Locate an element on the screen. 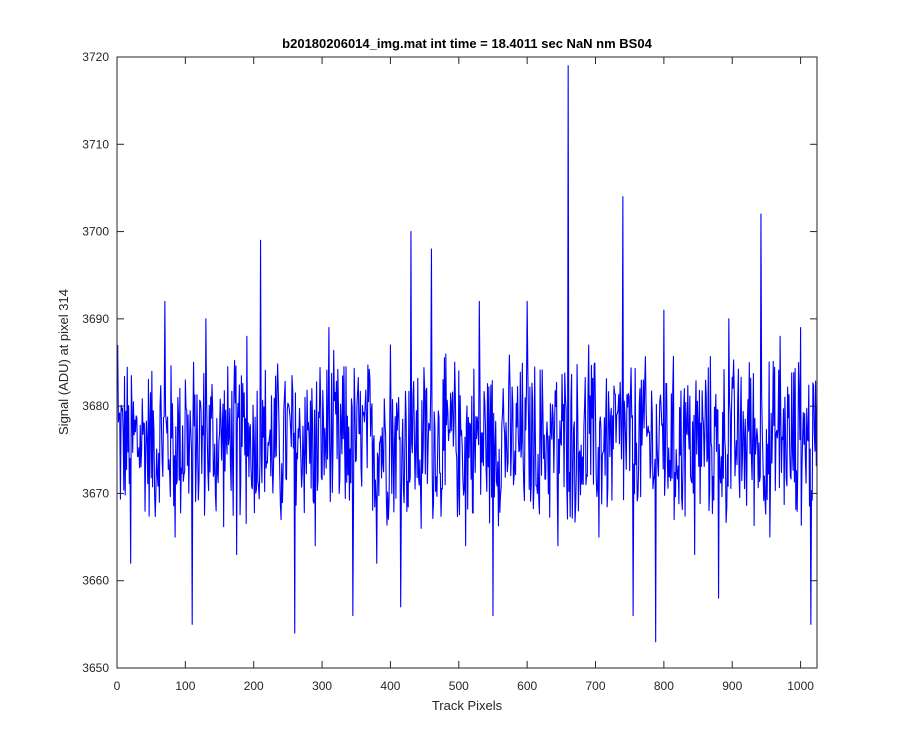  x-tick-label: 900 is located at coordinates (732, 686).